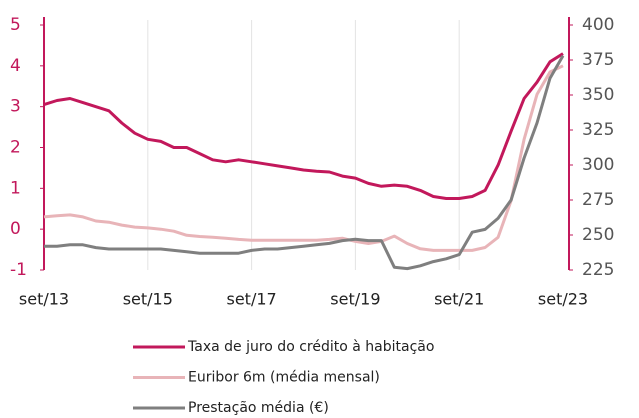 The width and height of the screenshot is (639, 418). I want to click on y-tick-label: -1, so click(18, 270).